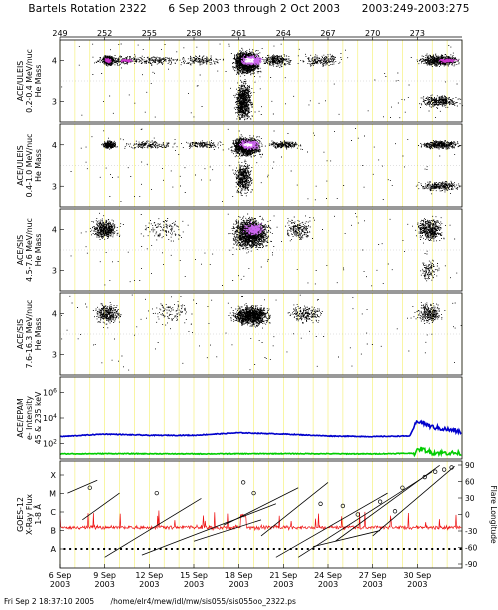  Describe the element at coordinates (38, 514) in the screenshot. I see `y-axis-label: 1-8 Å` at that location.